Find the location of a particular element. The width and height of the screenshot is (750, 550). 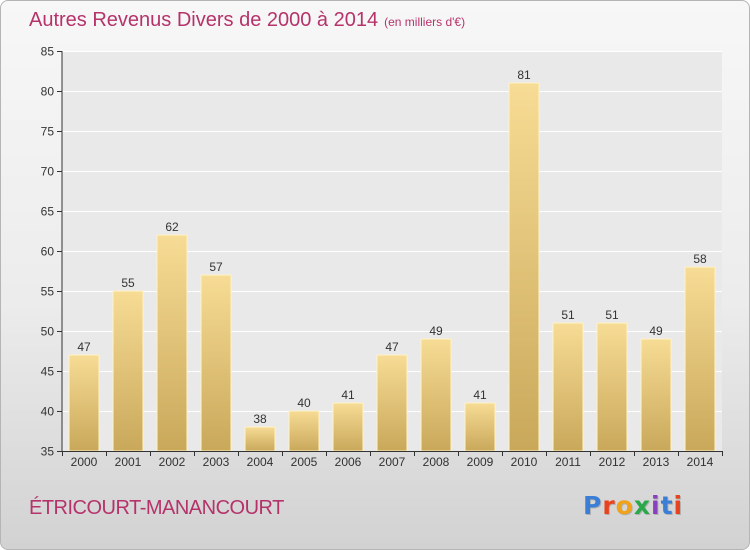

y-tick-label: 55 is located at coordinates (48, 292).